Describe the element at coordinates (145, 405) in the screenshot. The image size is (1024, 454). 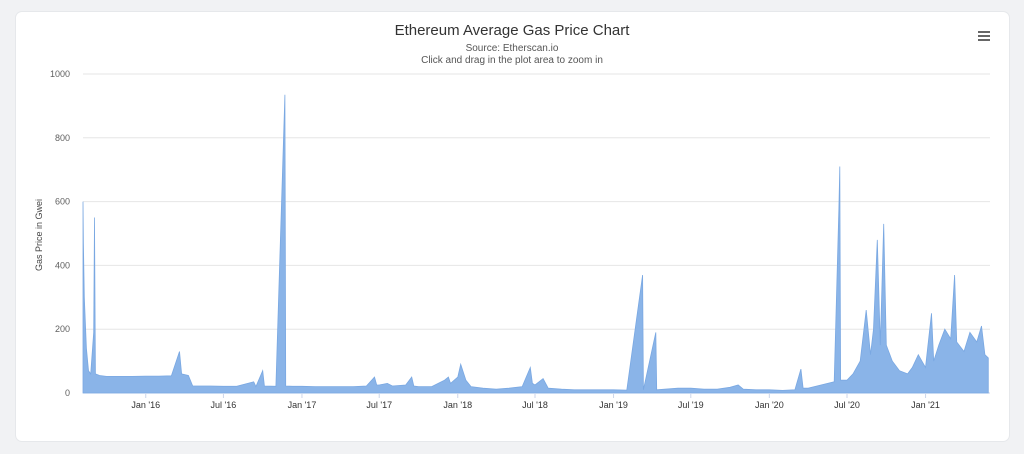
I see `x-tick-label: Jan '16` at that location.